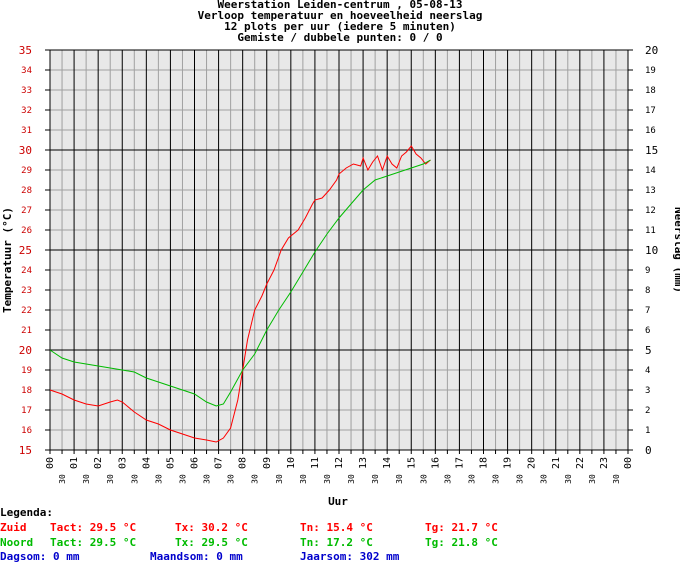 This screenshot has width=680, height=565. Describe the element at coordinates (340, 26) in the screenshot. I see `chart-title-line-3: 12 plots per uur (iedere 5 minuten)` at that location.